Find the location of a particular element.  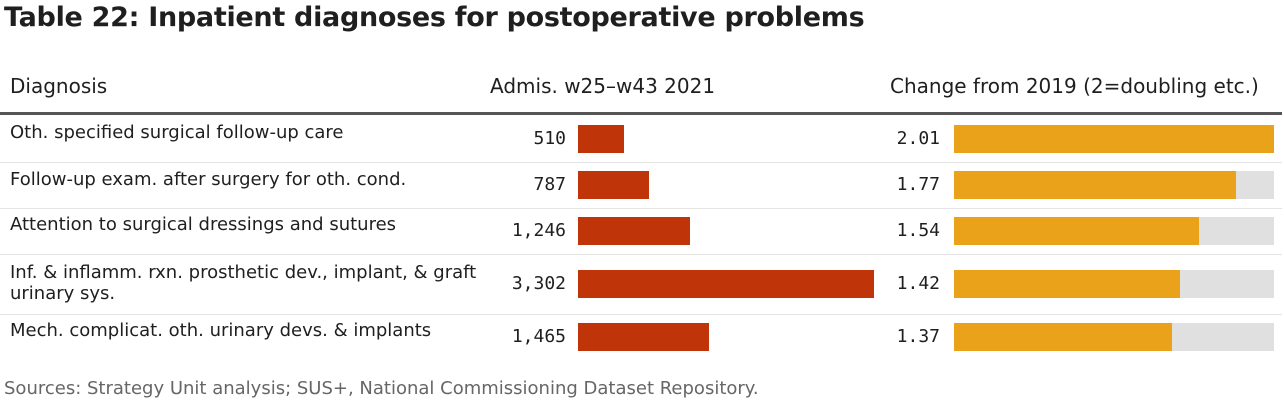

change-value: 1.37 is located at coordinates (918, 336).